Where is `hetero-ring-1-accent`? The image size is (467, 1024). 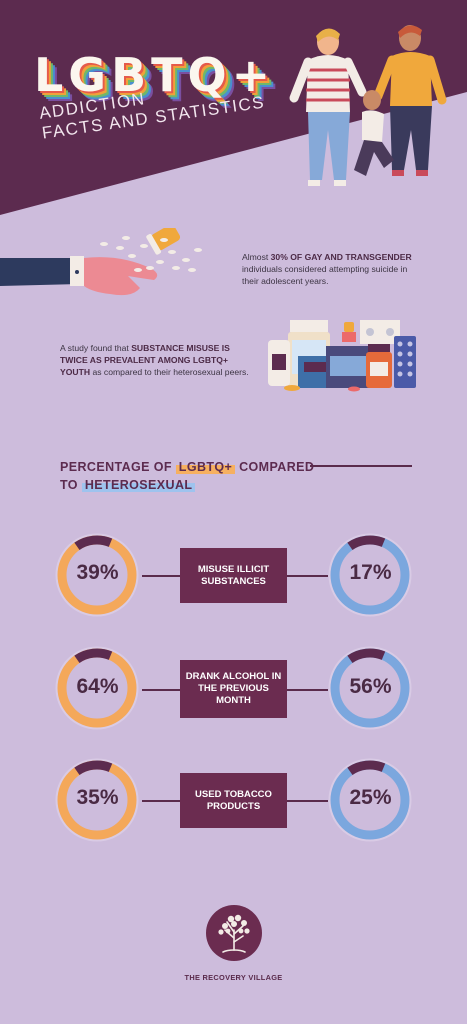
hetero-ring-1-accent is located at coordinates (370, 575).